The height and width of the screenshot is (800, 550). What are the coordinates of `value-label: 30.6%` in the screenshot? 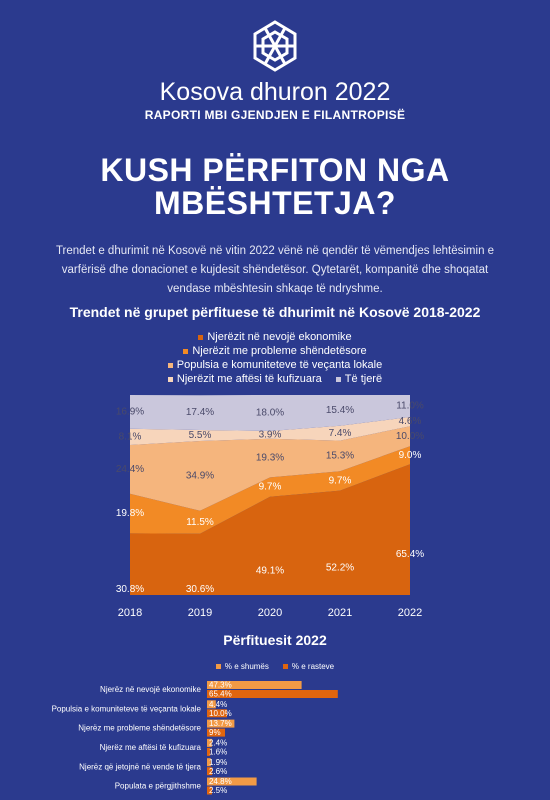 It's located at (200, 589).